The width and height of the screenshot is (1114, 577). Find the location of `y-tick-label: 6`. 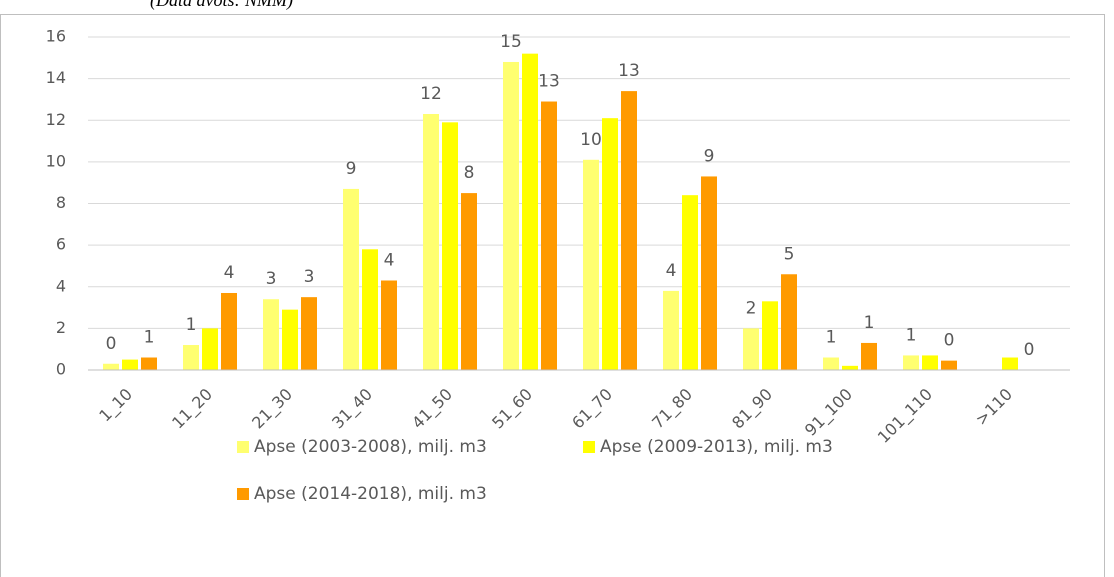

y-tick-label: 6 is located at coordinates (61, 244).